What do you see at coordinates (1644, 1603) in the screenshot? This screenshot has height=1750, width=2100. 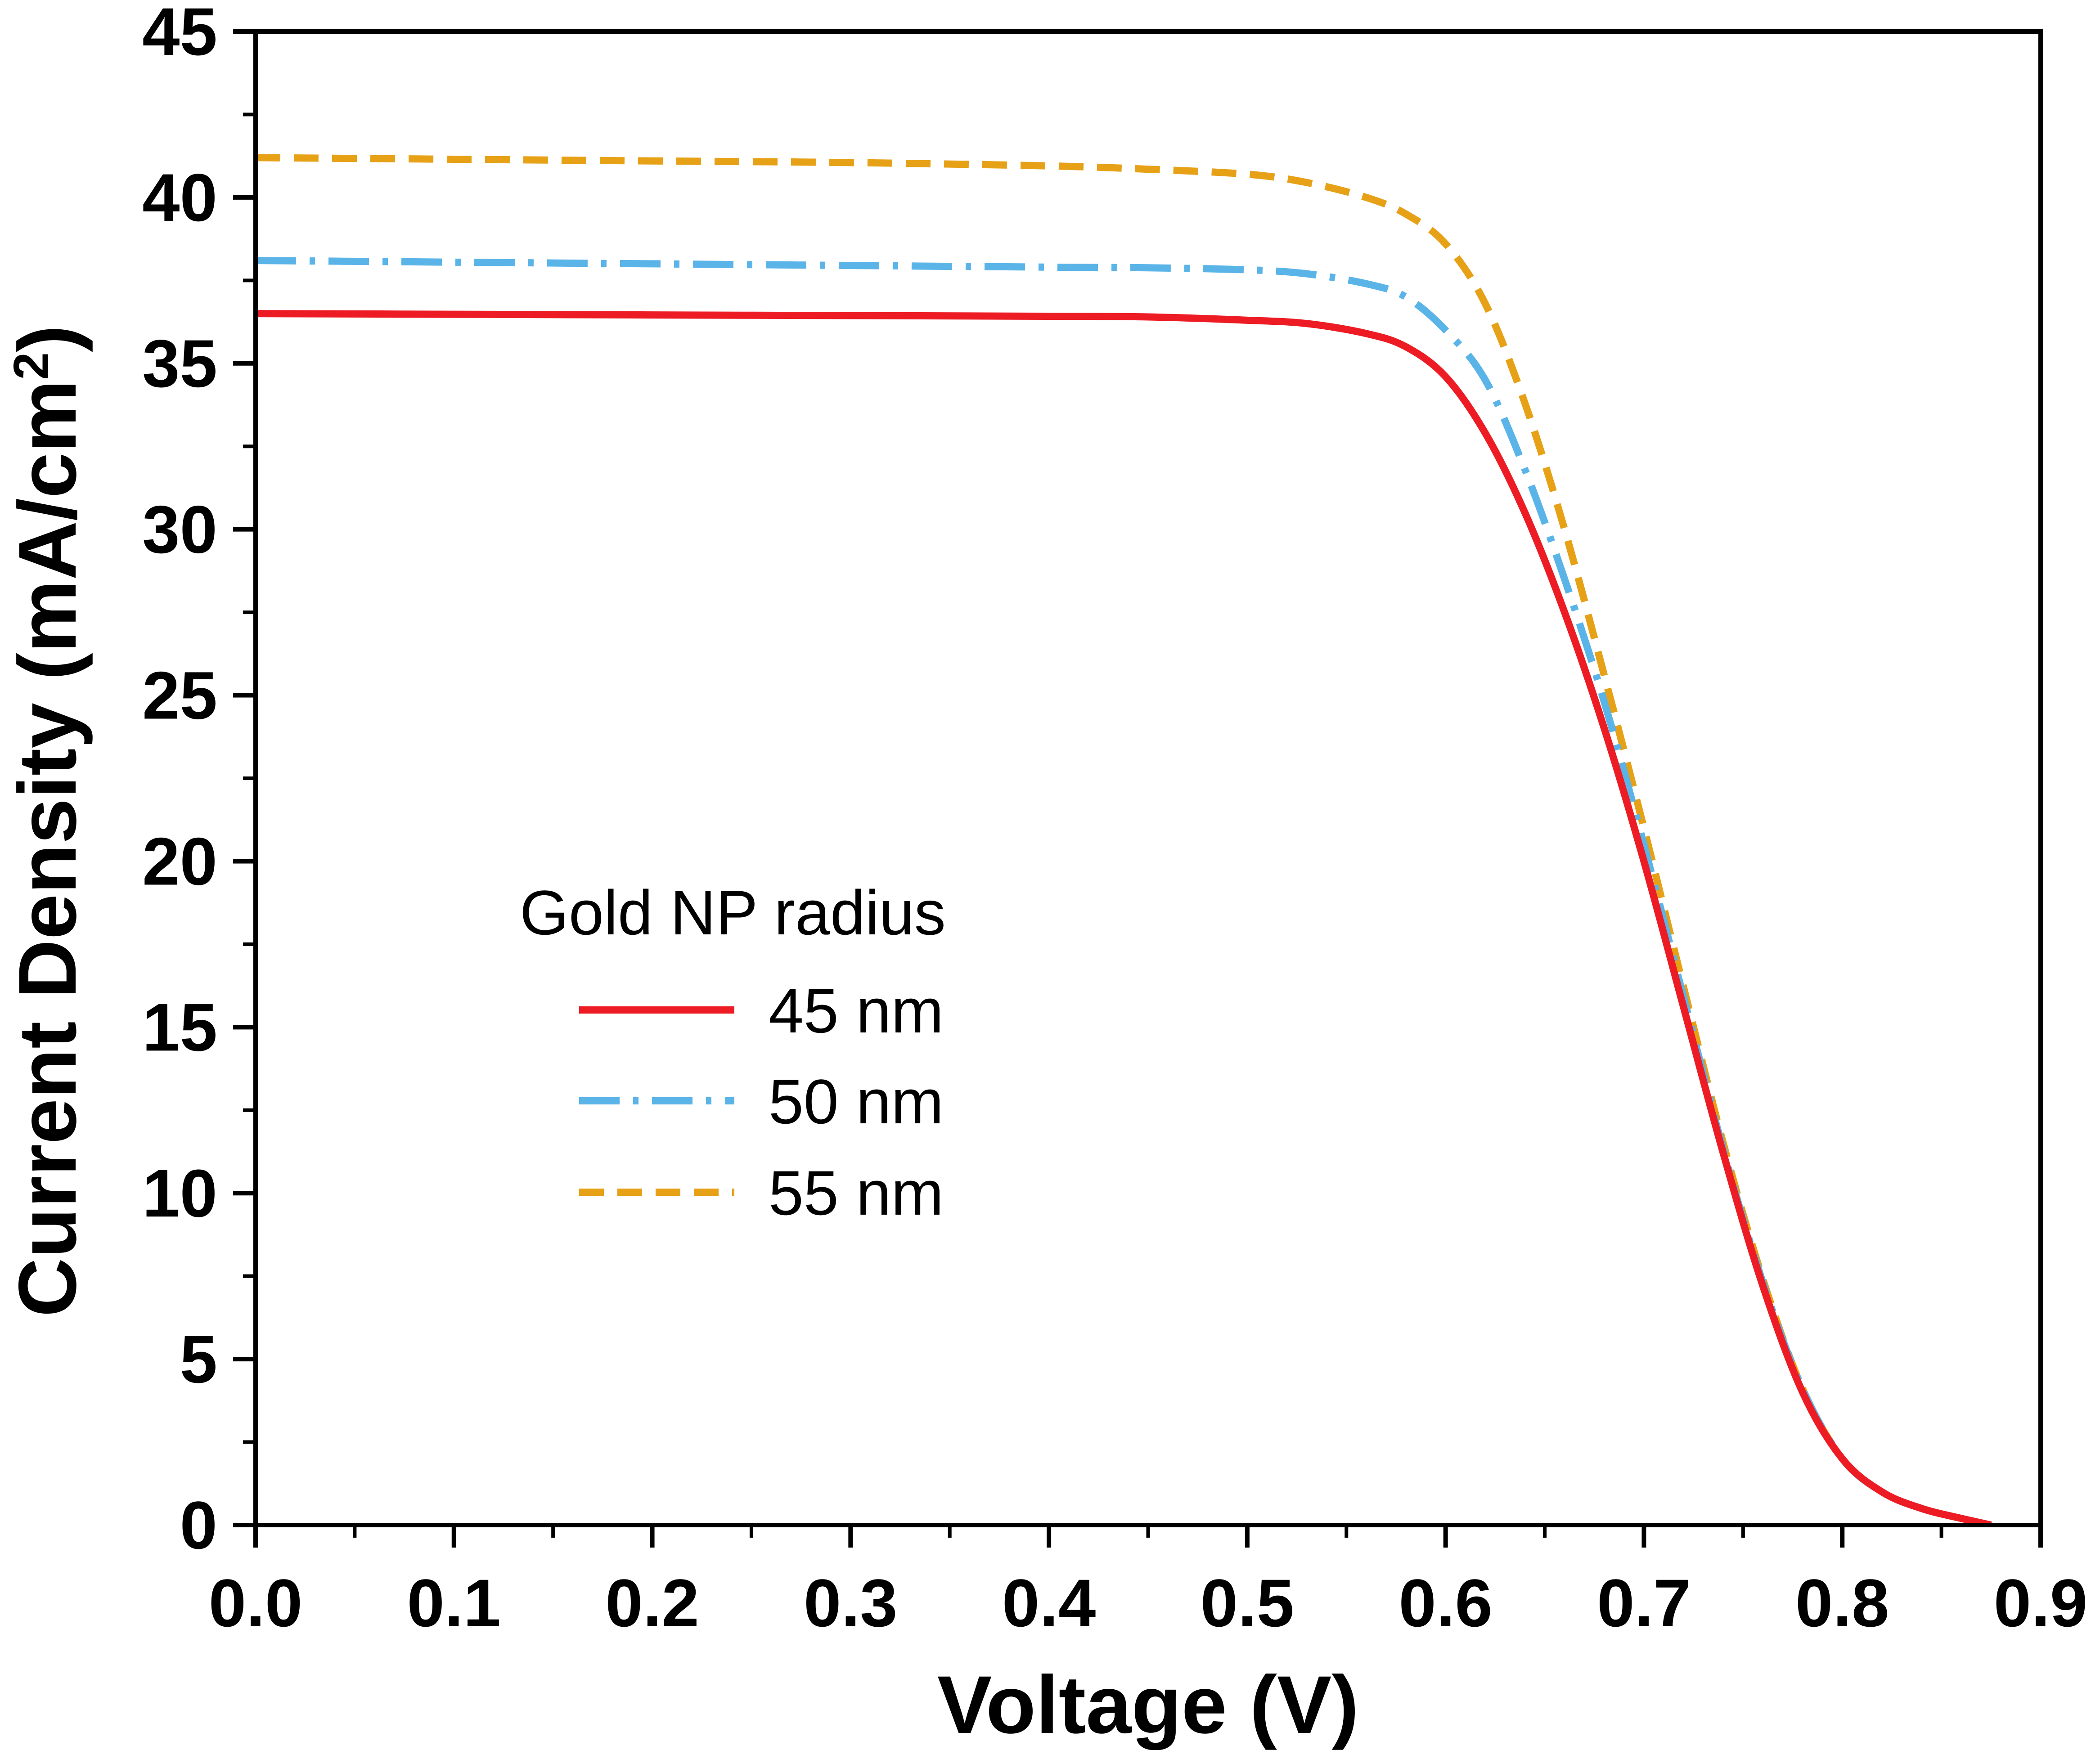 I see `x-tick-label: 0.7` at bounding box center [1644, 1603].